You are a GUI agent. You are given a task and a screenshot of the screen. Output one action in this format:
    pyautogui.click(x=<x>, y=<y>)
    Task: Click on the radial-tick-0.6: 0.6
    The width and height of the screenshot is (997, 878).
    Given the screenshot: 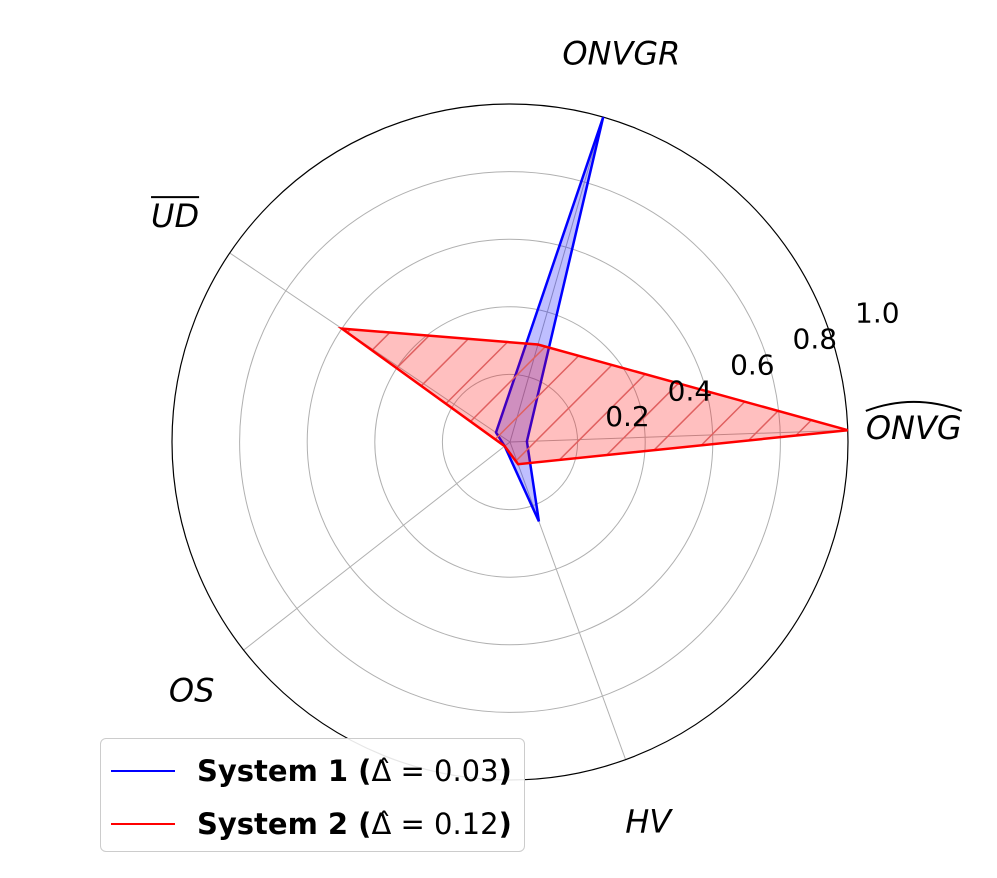 What is the action you would take?
    pyautogui.click(x=752, y=364)
    